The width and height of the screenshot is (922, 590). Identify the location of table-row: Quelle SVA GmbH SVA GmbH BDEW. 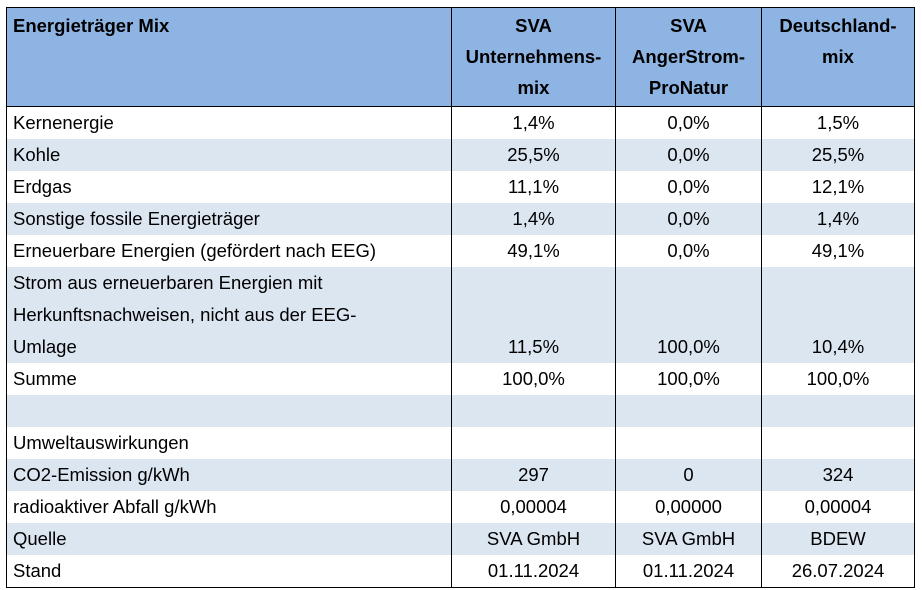
(460, 539).